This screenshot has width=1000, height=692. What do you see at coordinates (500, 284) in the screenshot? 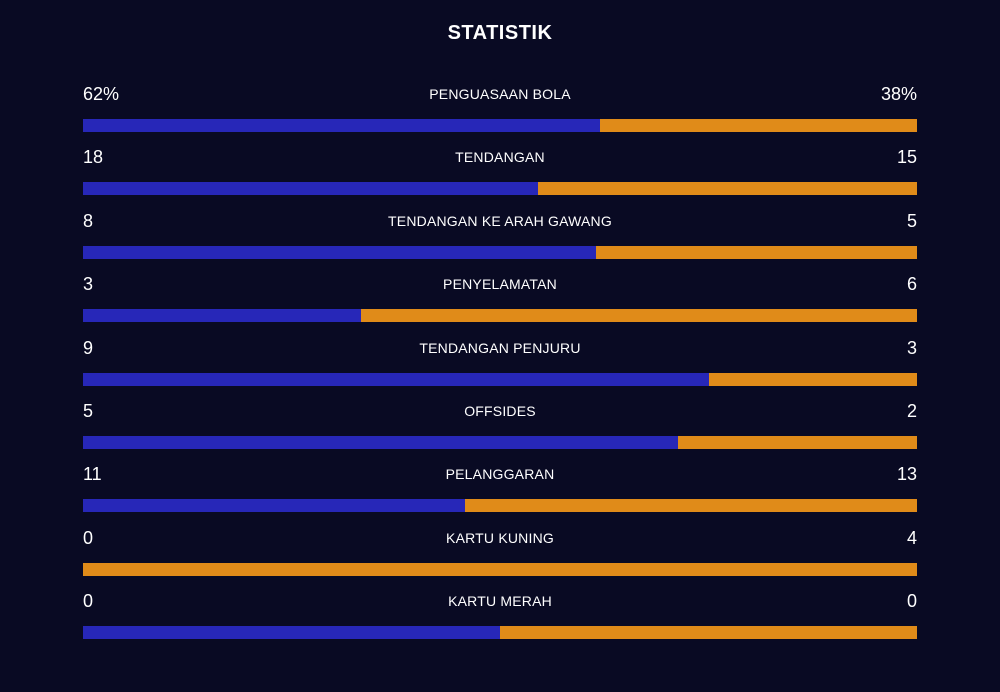
I see `stat-label: PENYELAMATAN` at bounding box center [500, 284].